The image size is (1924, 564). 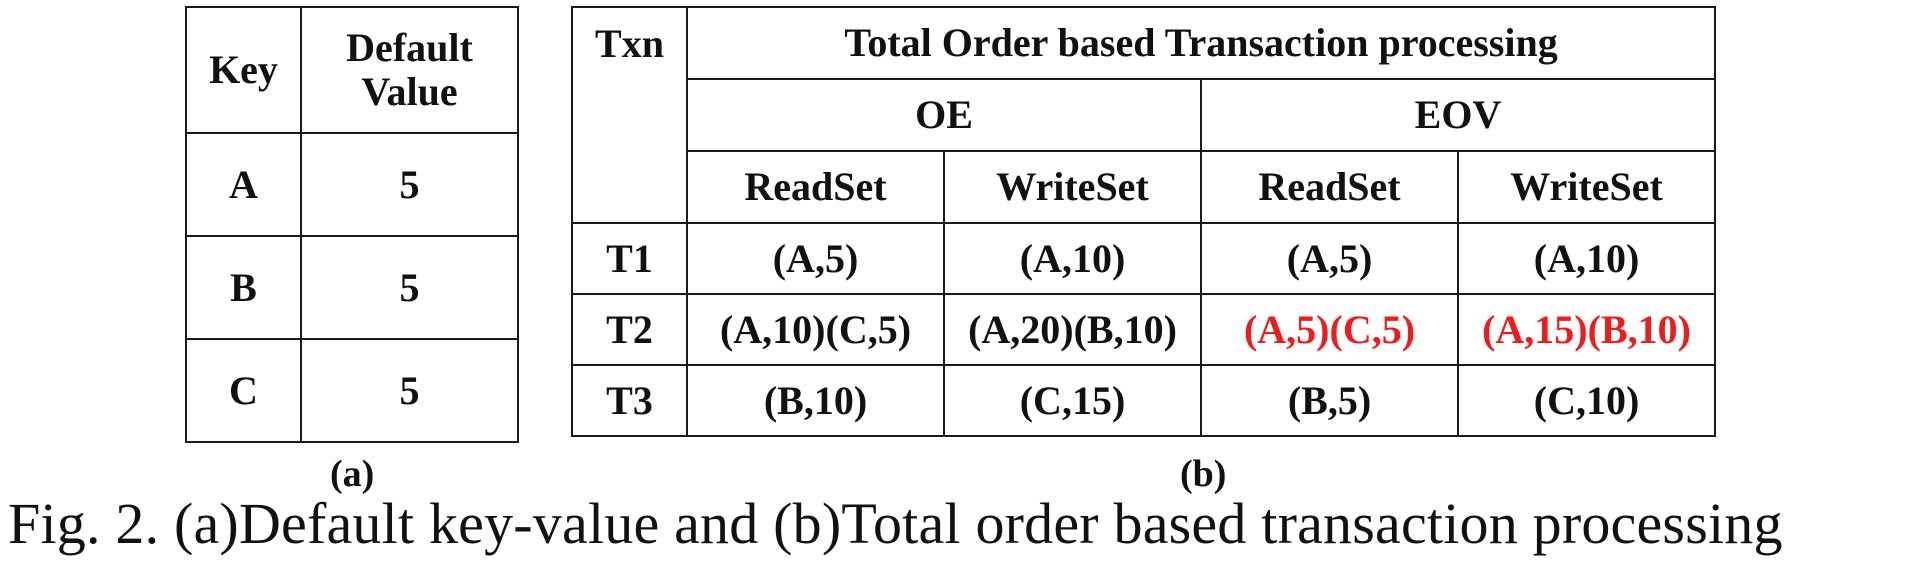 What do you see at coordinates (1203, 474) in the screenshot?
I see `subfigure-label-b: (b)` at bounding box center [1203, 474].